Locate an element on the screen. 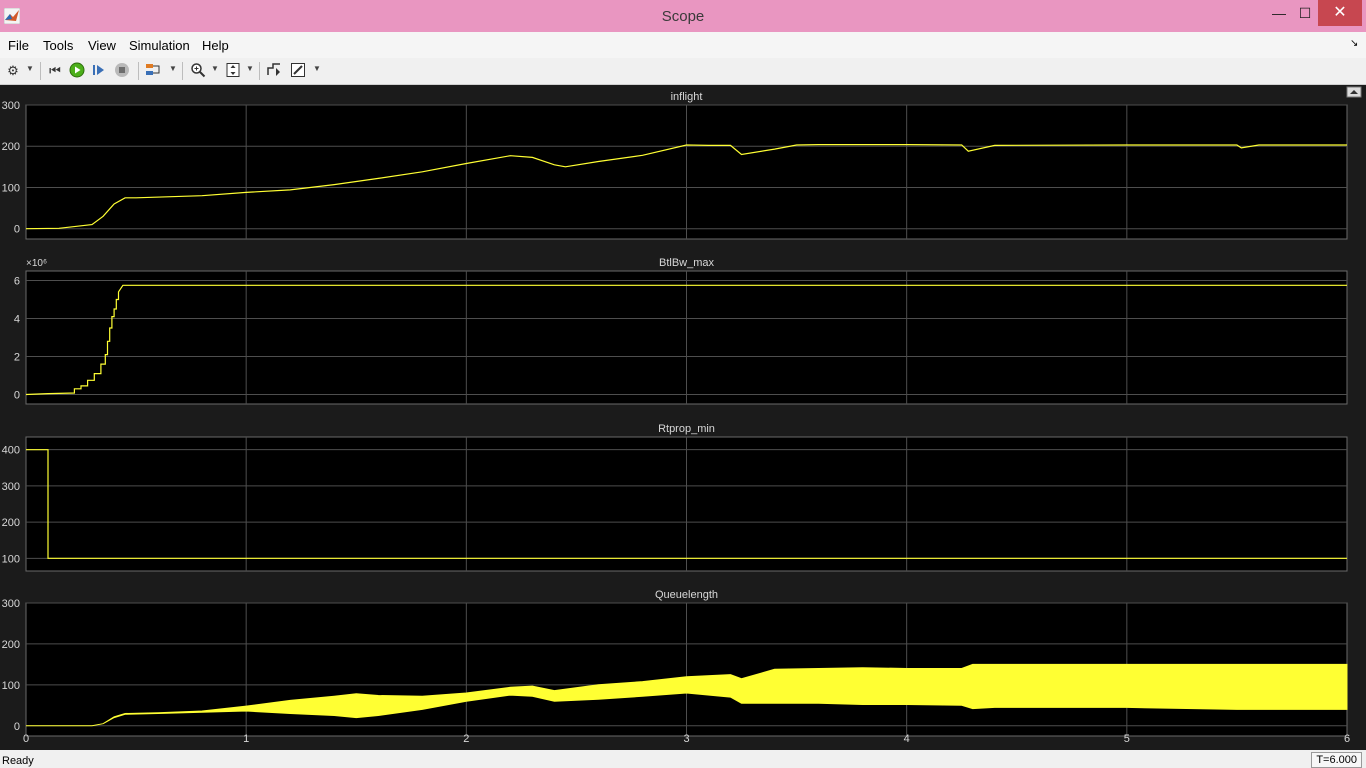 The width and height of the screenshot is (1366, 768). step-forward-icon is located at coordinates (99, 71).